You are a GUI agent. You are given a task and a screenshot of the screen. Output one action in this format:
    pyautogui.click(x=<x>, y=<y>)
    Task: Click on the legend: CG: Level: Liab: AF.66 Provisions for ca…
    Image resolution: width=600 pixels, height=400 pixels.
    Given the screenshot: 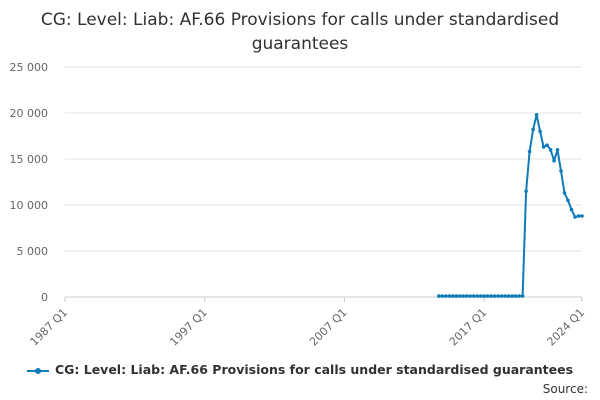 What is the action you would take?
    pyautogui.click(x=300, y=369)
    